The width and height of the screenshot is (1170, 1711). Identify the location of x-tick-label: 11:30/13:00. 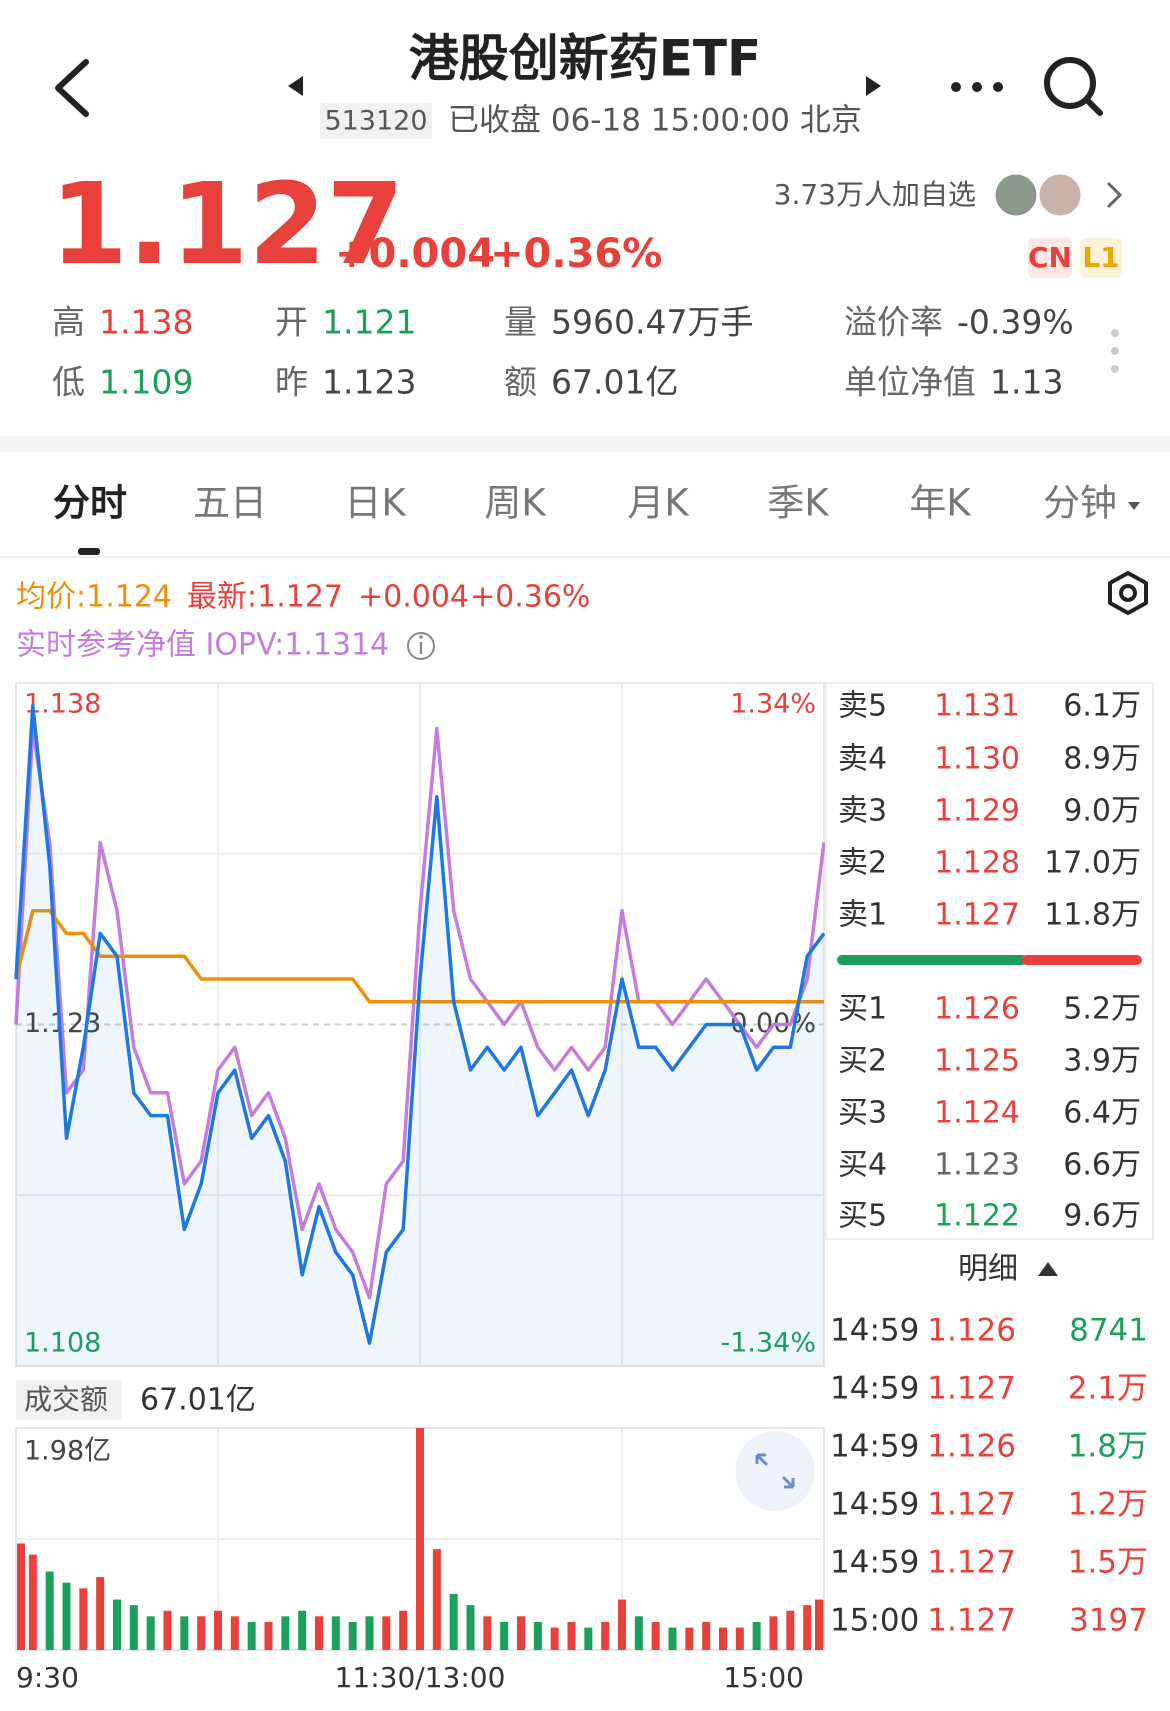
(420, 1677).